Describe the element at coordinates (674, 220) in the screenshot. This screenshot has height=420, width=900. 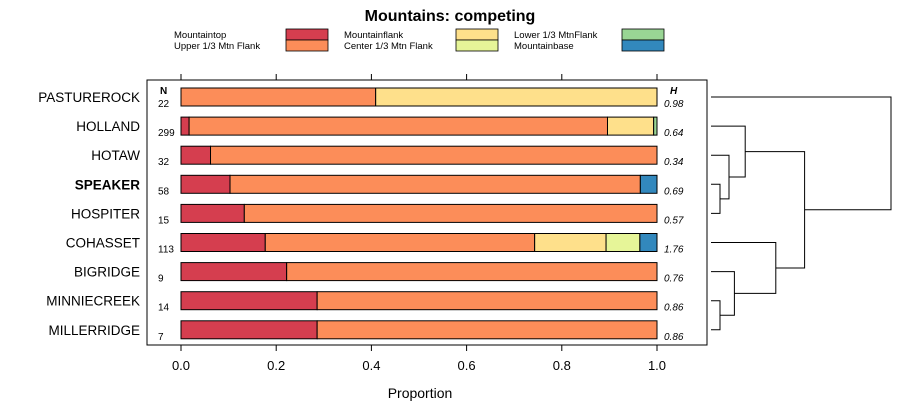
I see `h-value: 0.57` at that location.